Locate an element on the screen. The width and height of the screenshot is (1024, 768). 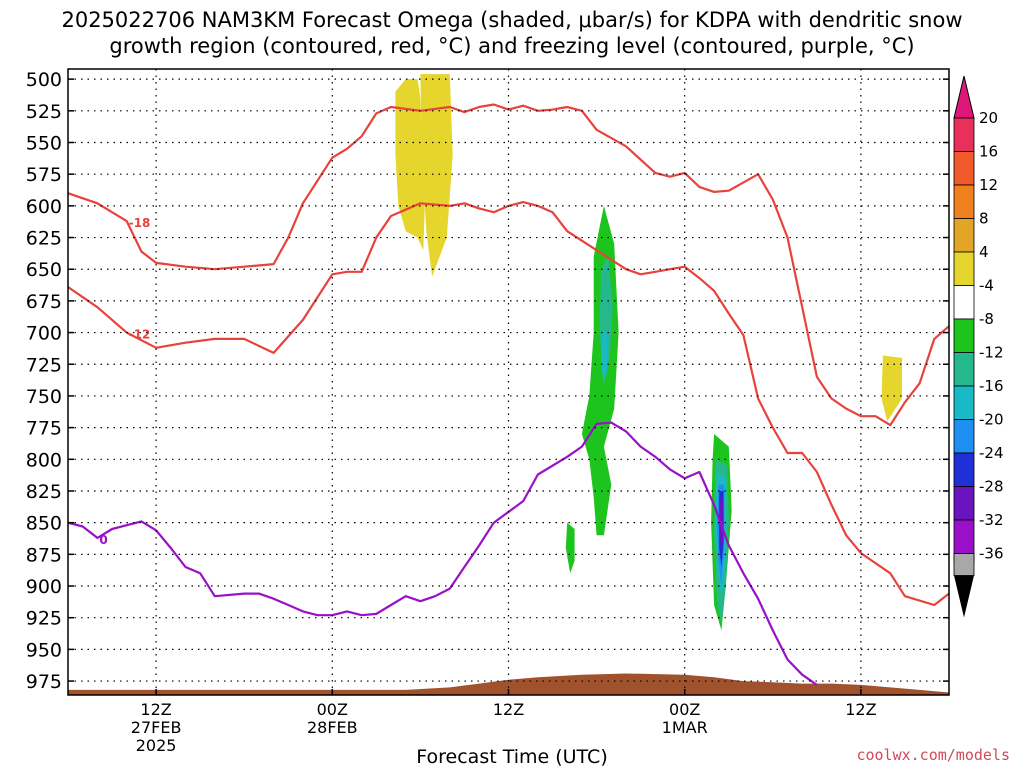
y-tick-label: 850 is located at coordinates (44, 524).